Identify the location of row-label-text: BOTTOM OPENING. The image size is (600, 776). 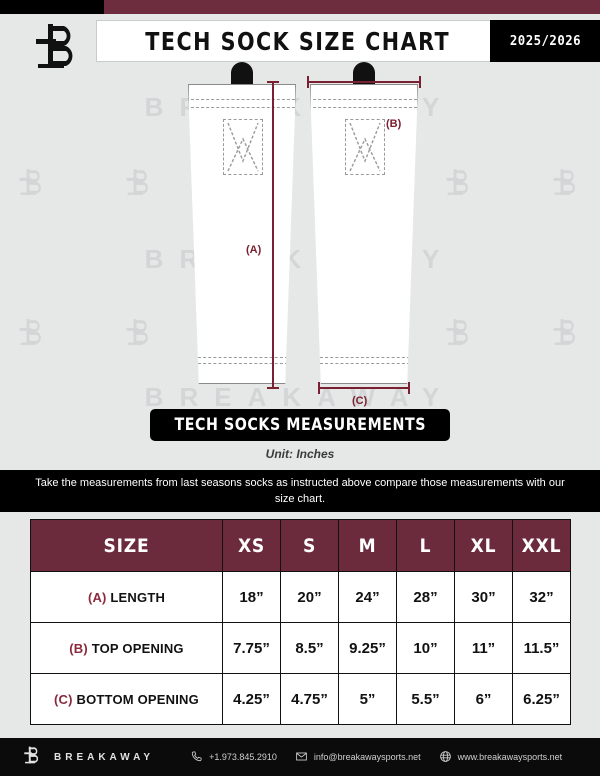
(137, 699).